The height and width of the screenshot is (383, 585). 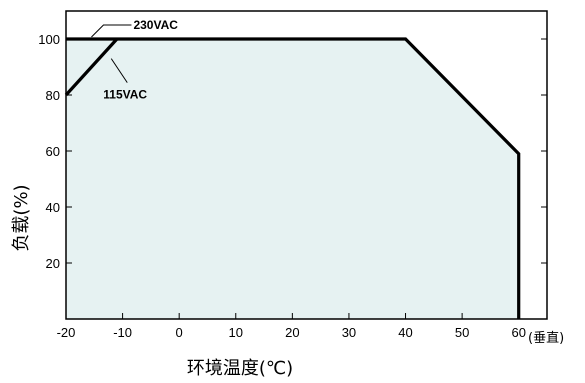 What do you see at coordinates (111, 31) in the screenshot?
I see `annotation-leader-230vac` at bounding box center [111, 31].